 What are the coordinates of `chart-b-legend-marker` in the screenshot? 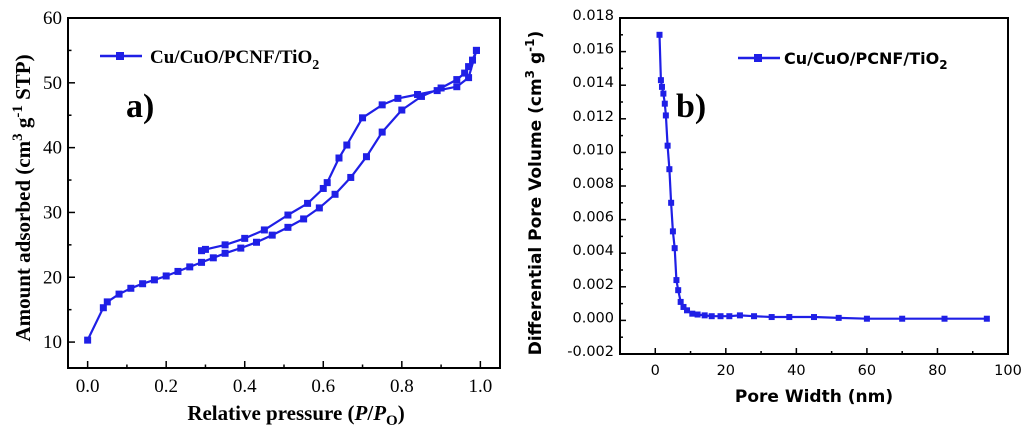 It's located at (758, 58).